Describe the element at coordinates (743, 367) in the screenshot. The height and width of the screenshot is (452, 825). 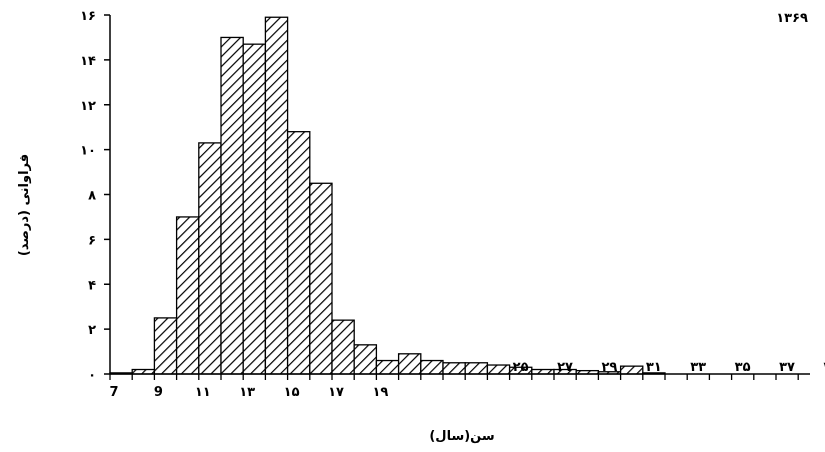
I see `x-tick-label-upper: ۳۵` at that location.